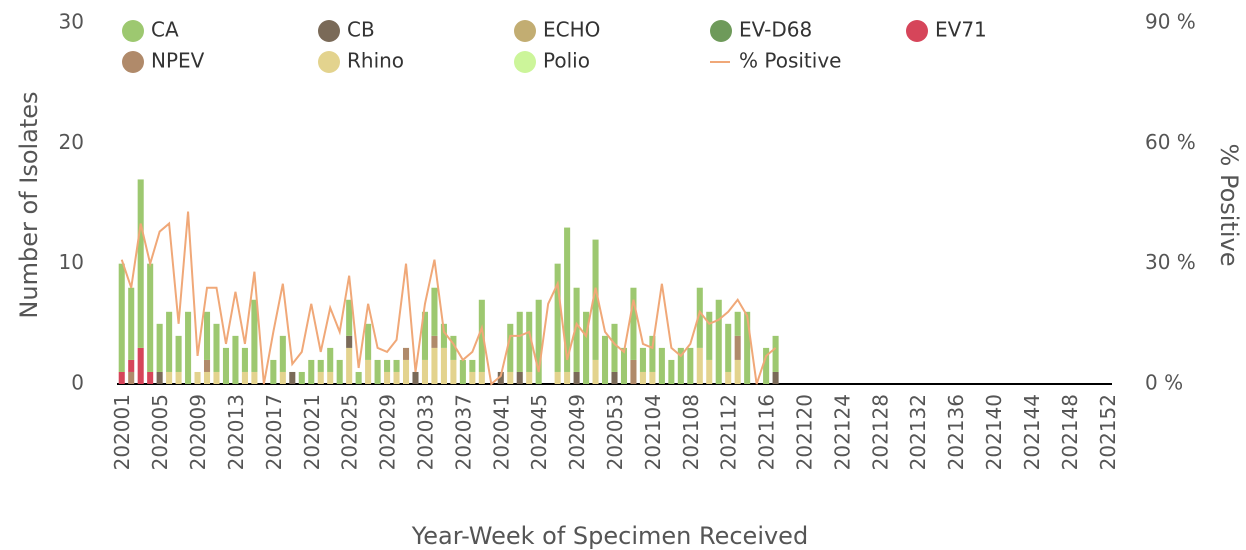 This screenshot has height=550, width=1246. Describe the element at coordinates (729, 432) in the screenshot. I see `x-tick-label: 202112` at that location.